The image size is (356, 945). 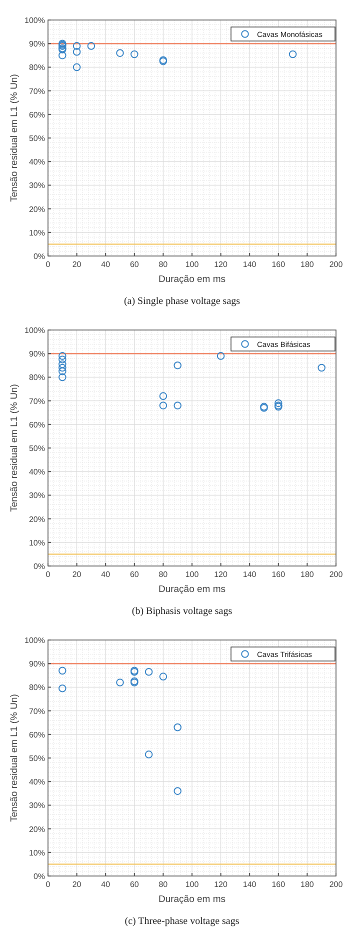 What do you see at coordinates (182, 301) in the screenshot?
I see `text: (a) Single phase voltage sags` at bounding box center [182, 301].